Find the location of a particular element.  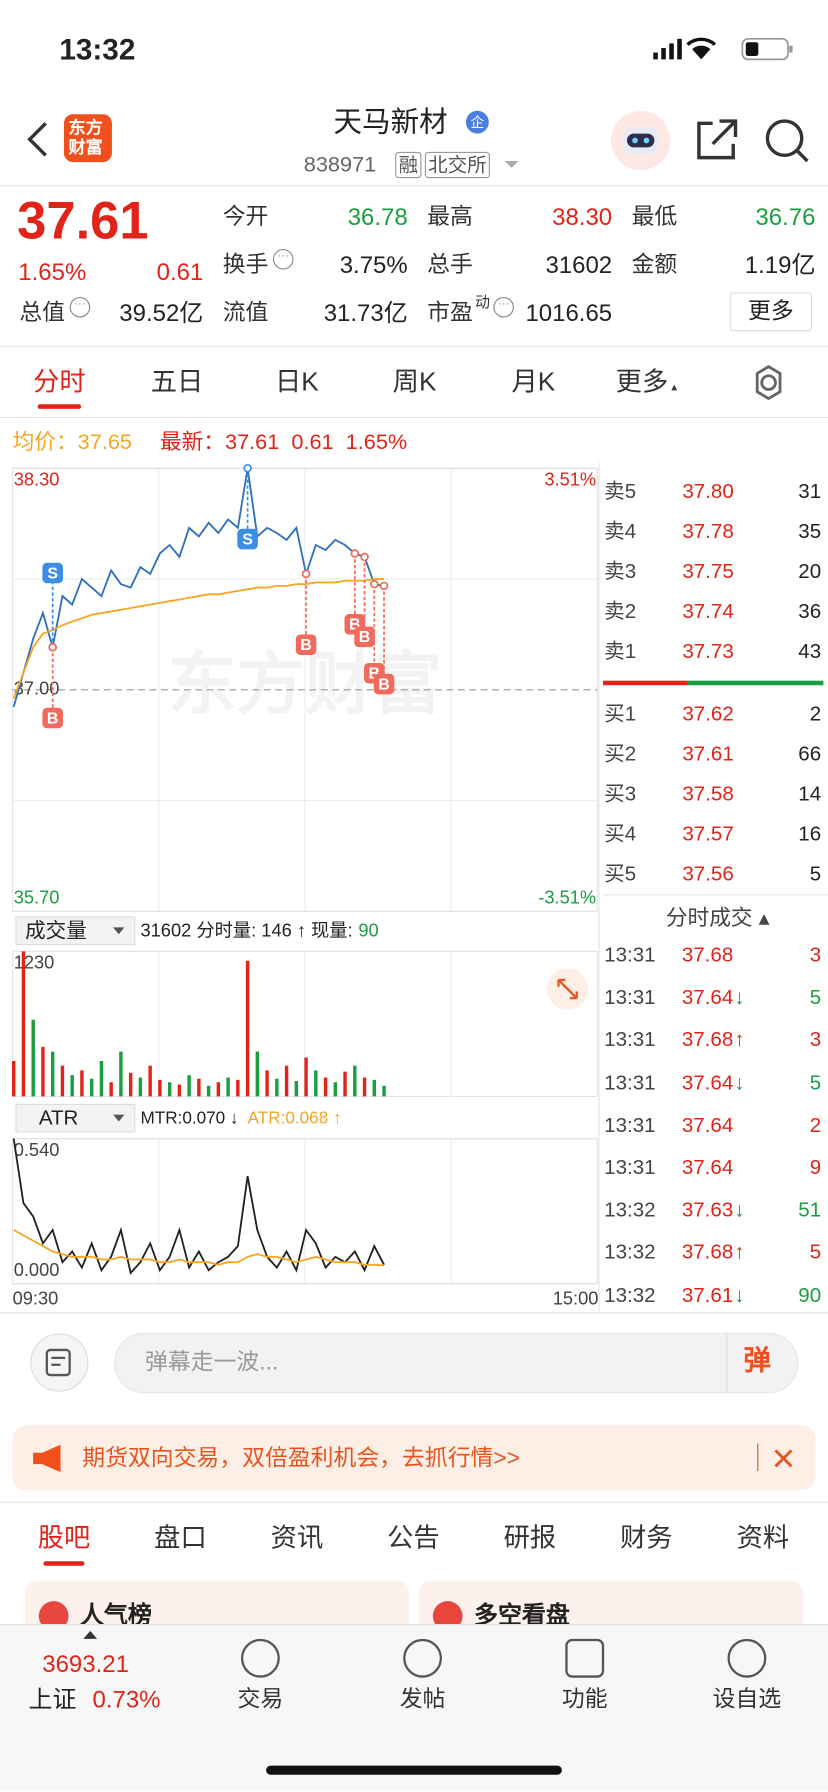

back-button is located at coordinates (40, 139).